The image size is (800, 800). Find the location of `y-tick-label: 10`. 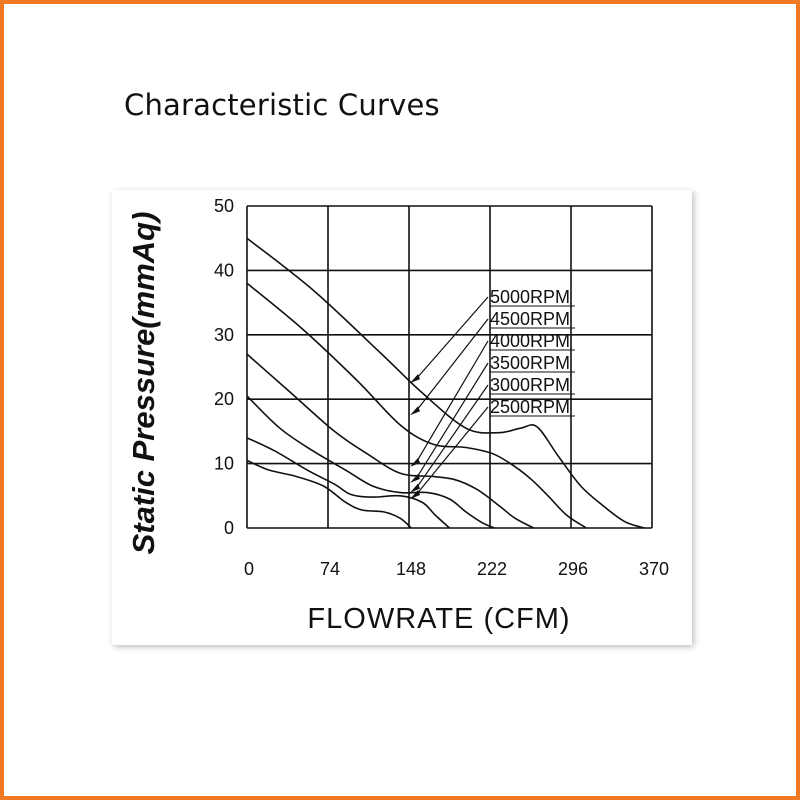

y-tick-label: 10 is located at coordinates (224, 464).